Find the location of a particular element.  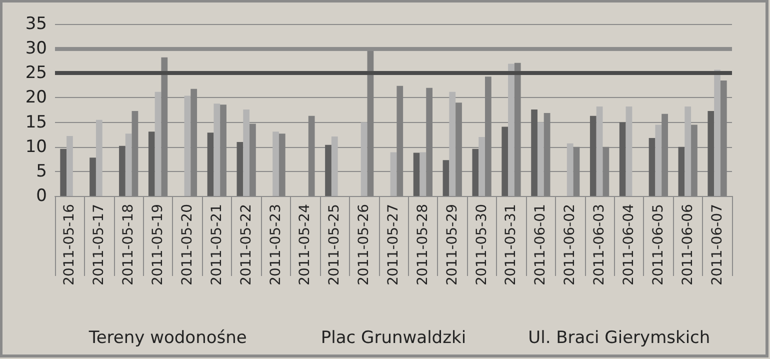

x-tick-label: 2011-06-03 is located at coordinates (600, 245).